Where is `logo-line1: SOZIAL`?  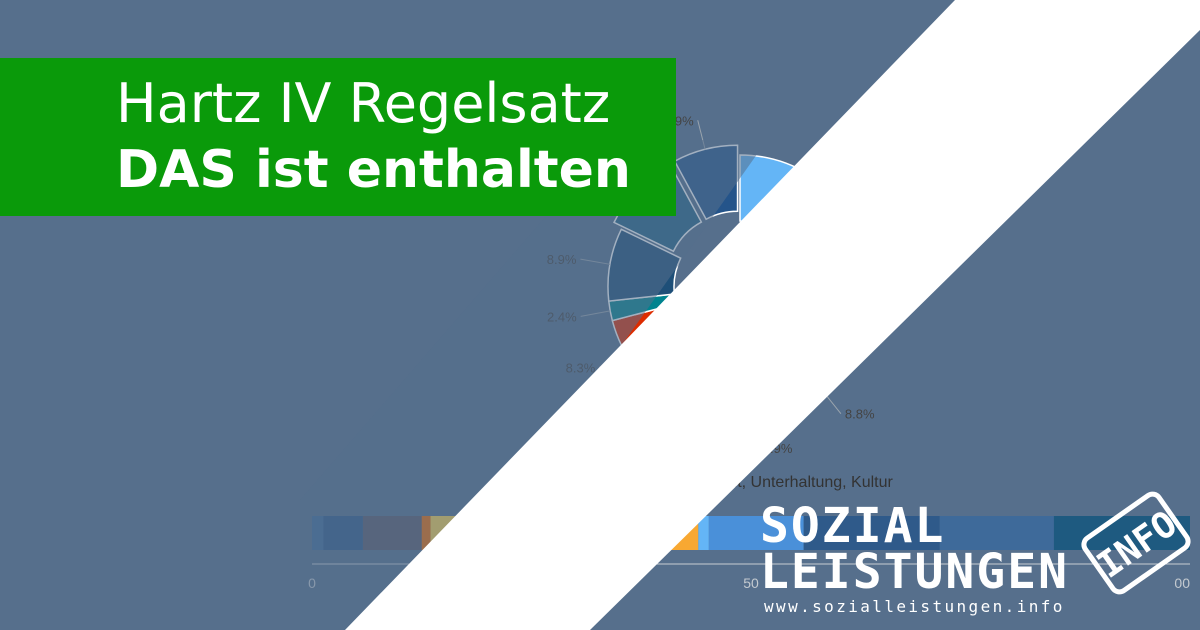 logo-line1: SOZIAL is located at coordinates (853, 526).